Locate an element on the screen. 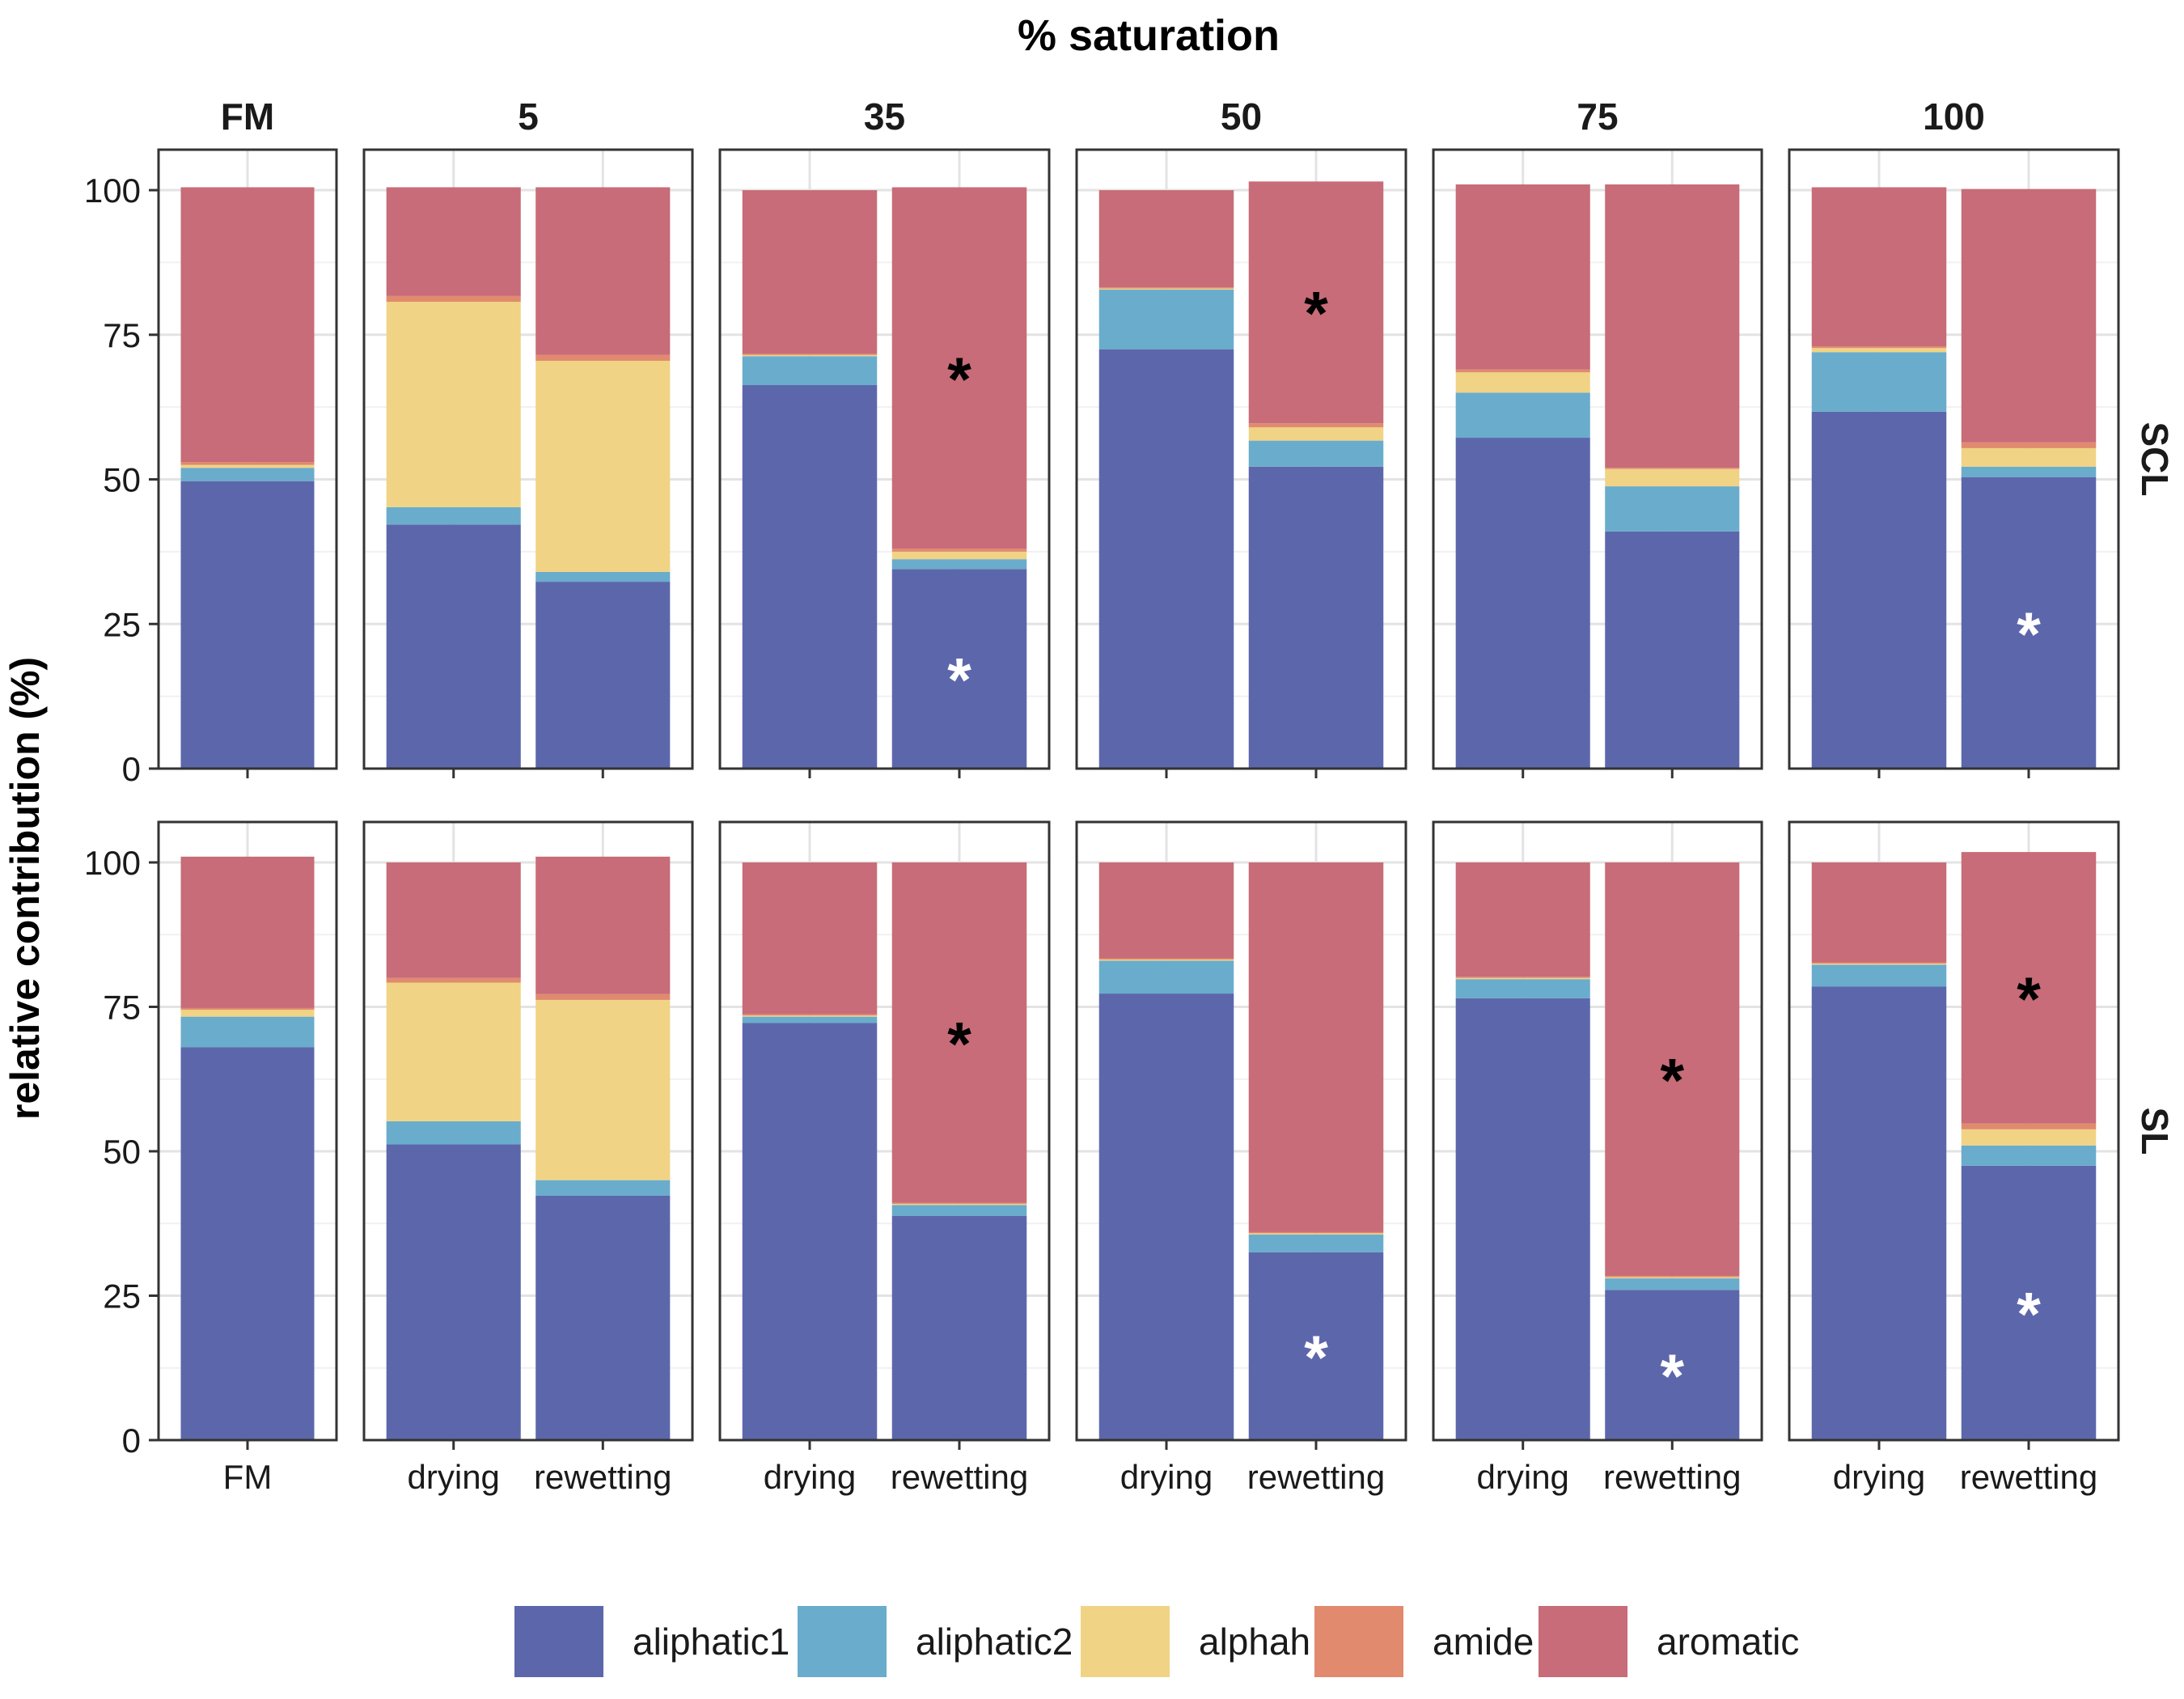 This screenshot has height=1699, width=2184. bar-sl-35-drying is located at coordinates (810, 1151).